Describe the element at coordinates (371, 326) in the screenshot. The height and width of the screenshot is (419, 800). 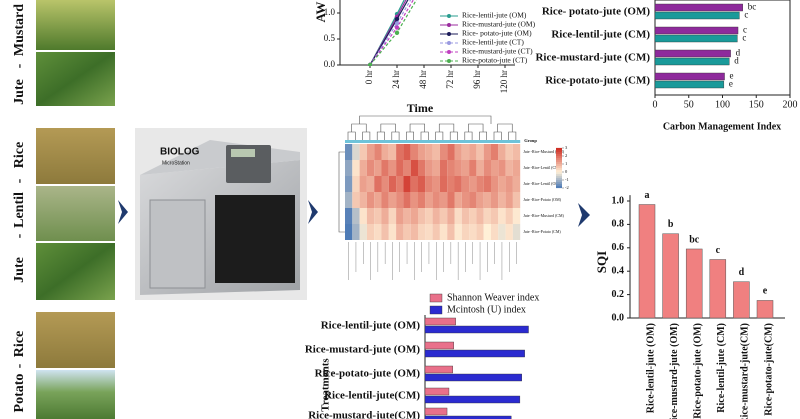
I see `category-label: Rice-lentil-jute (OM)` at that location.